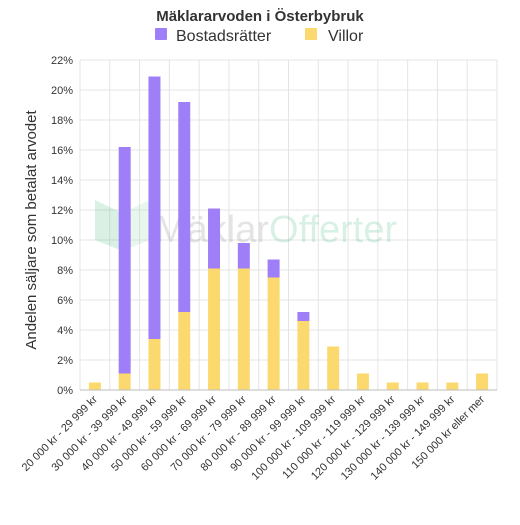 This screenshot has width=520, height=525. What do you see at coordinates (65, 391) in the screenshot?
I see `y-tick-label: 0%` at bounding box center [65, 391].